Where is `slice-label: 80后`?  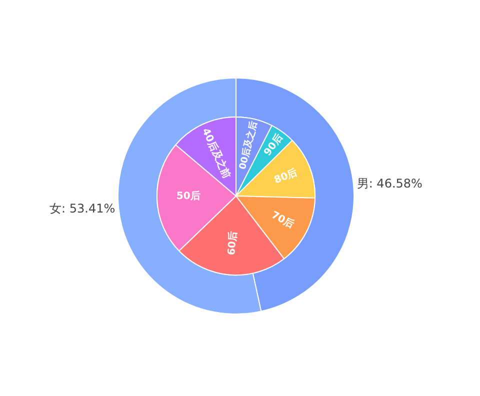
slice-label: 80后 is located at coordinates (286, 176).